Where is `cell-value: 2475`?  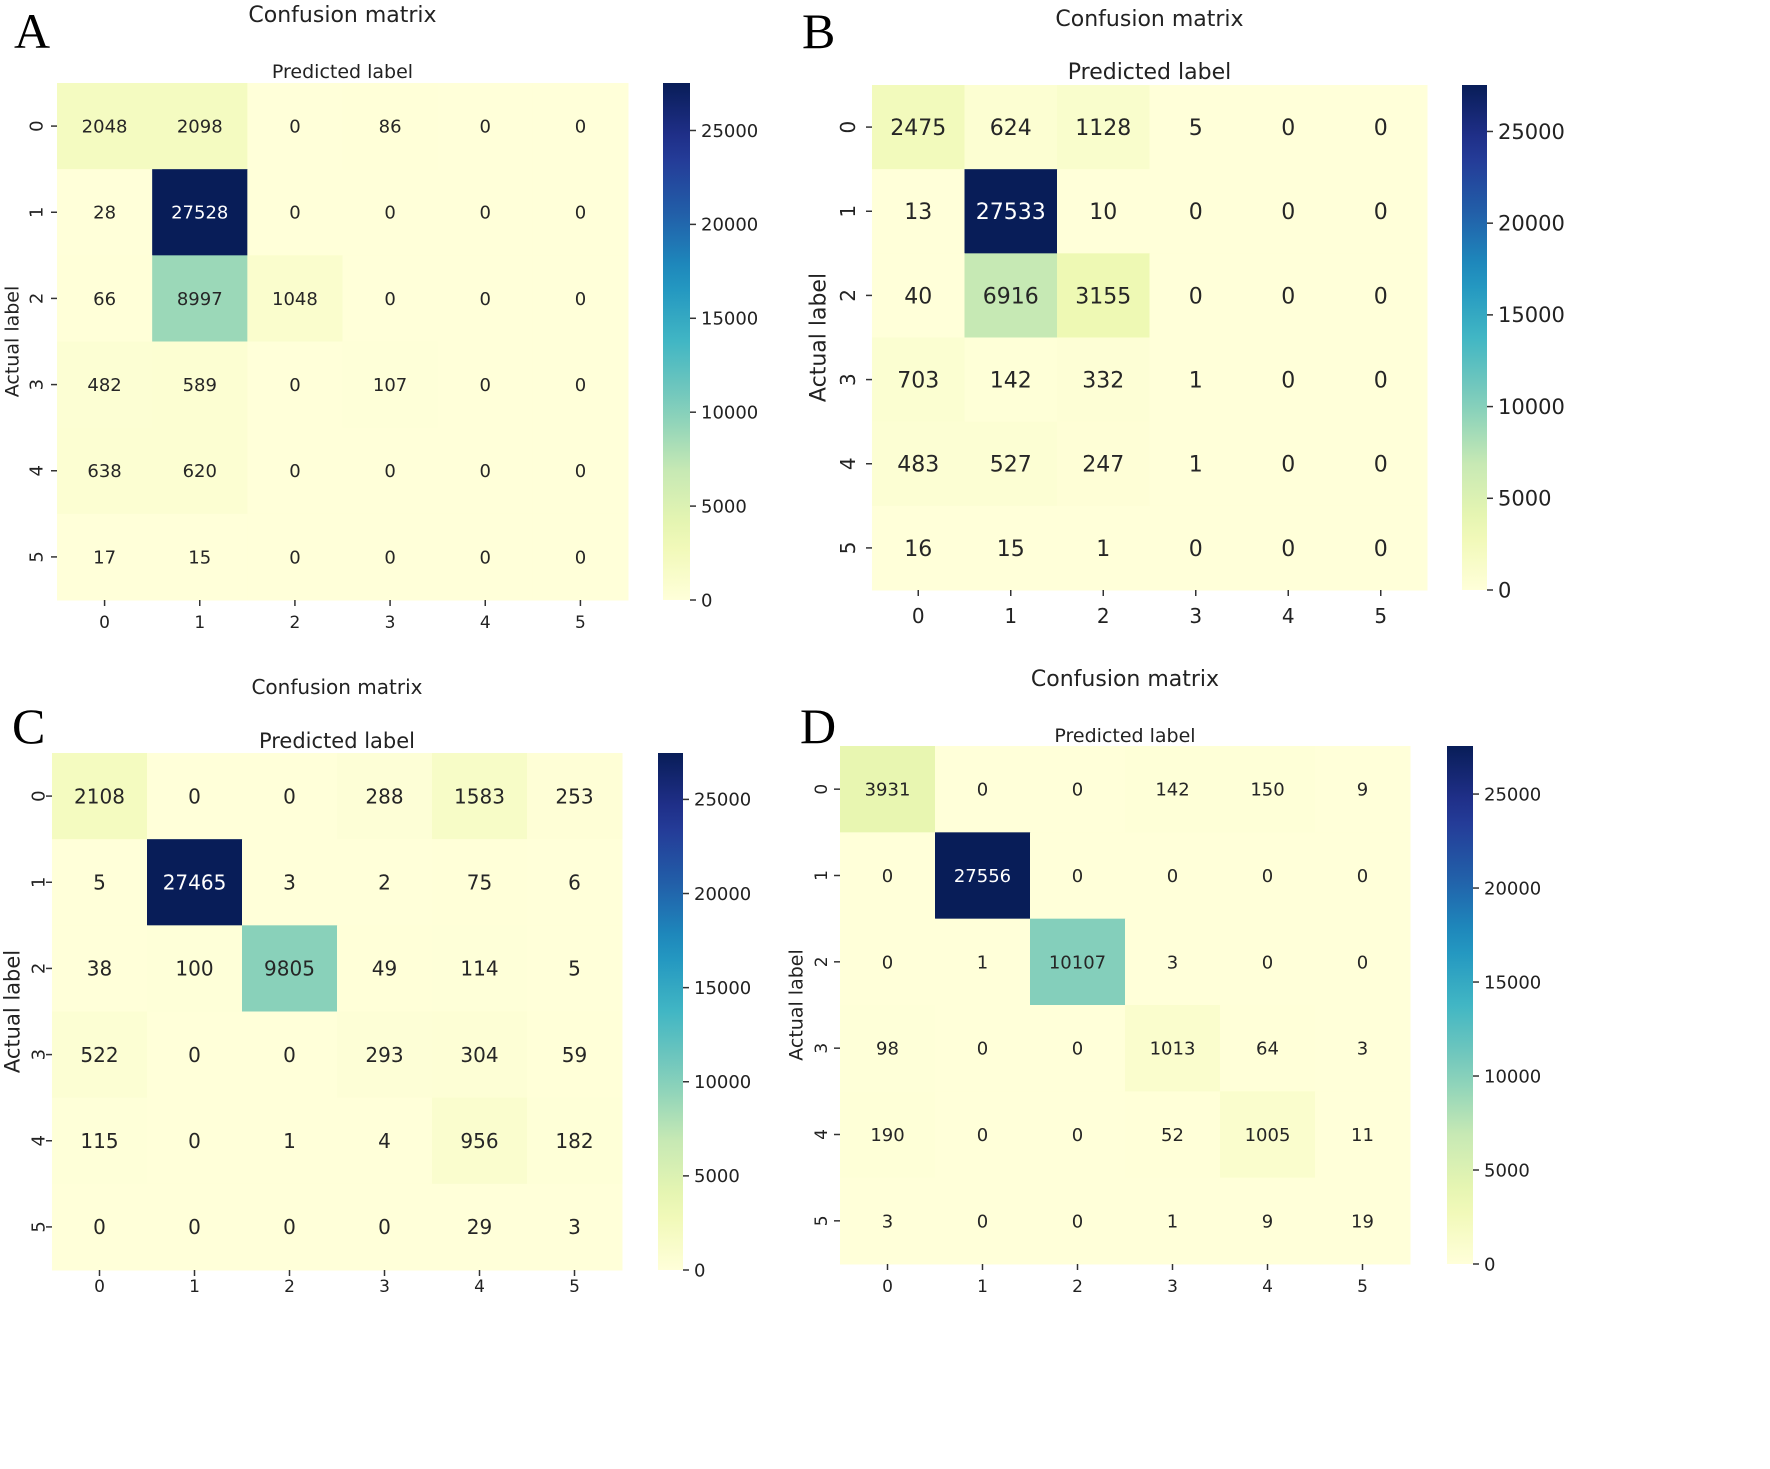
cell-value: 2475 is located at coordinates (918, 128).